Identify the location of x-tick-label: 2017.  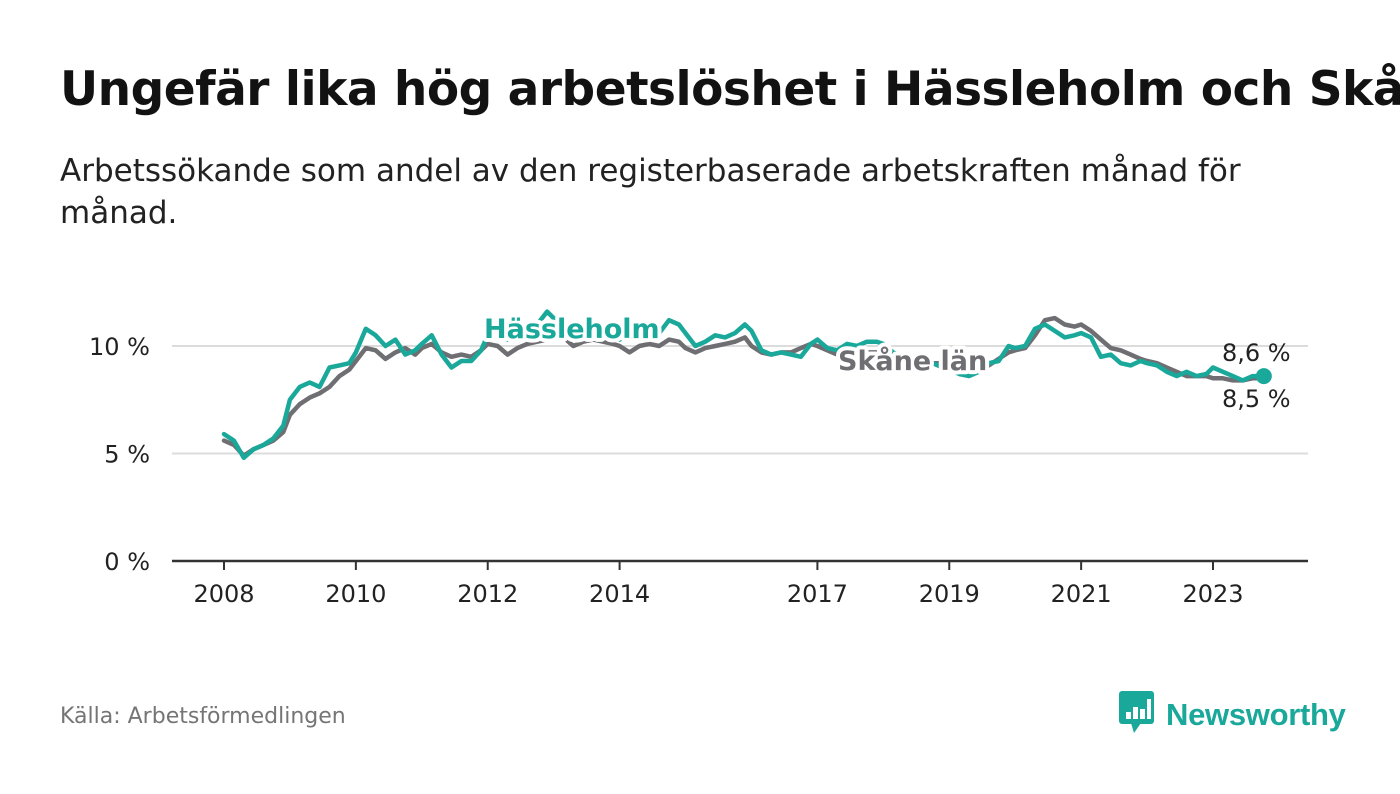
(817, 594).